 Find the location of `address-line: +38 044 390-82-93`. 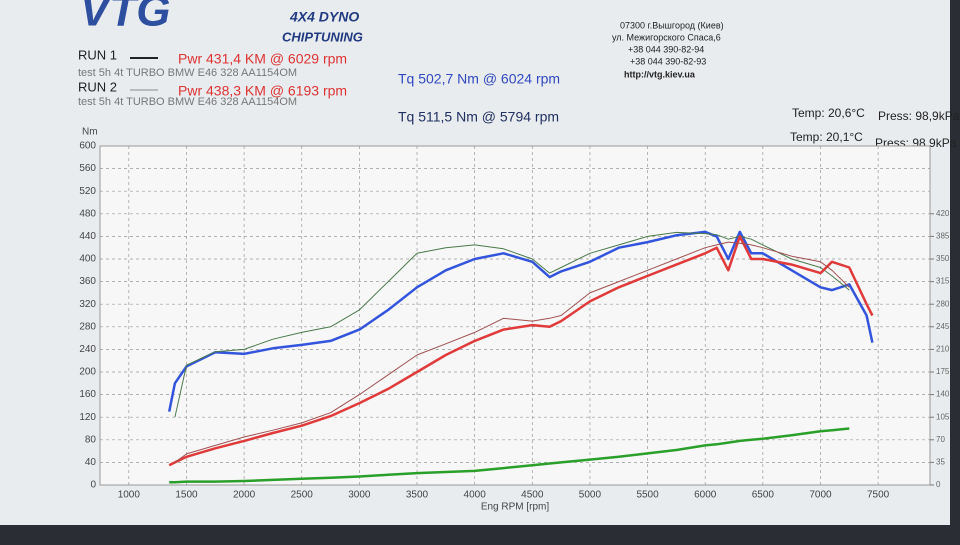

address-line: +38 044 390-82-93 is located at coordinates (668, 61).